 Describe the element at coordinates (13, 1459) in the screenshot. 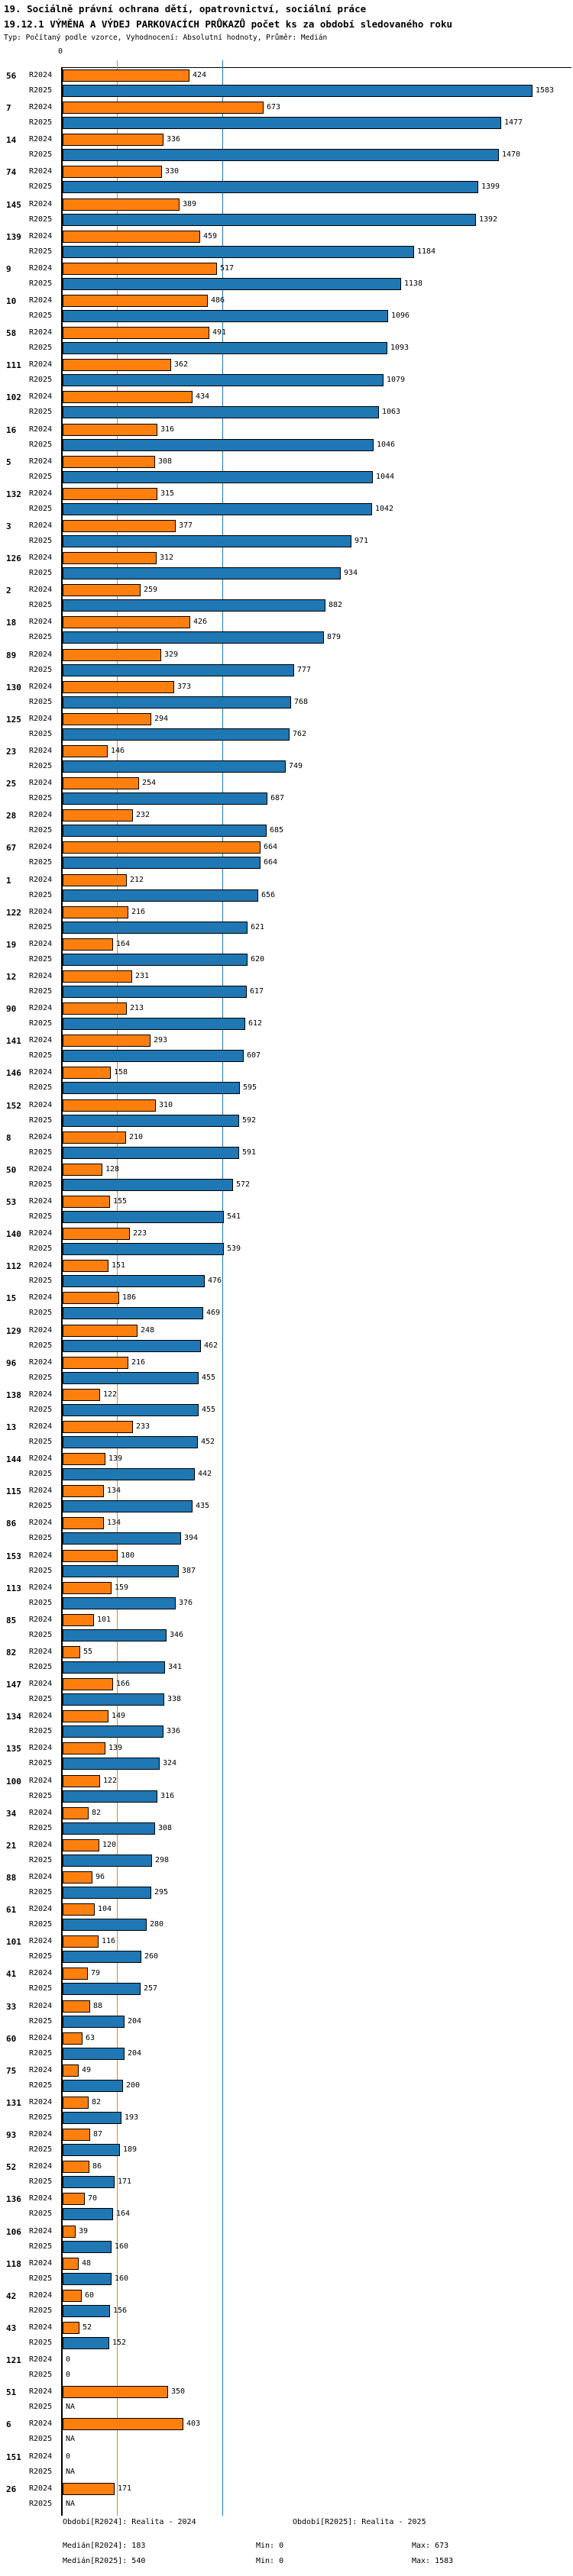

I see `row-id-label: 144` at that location.